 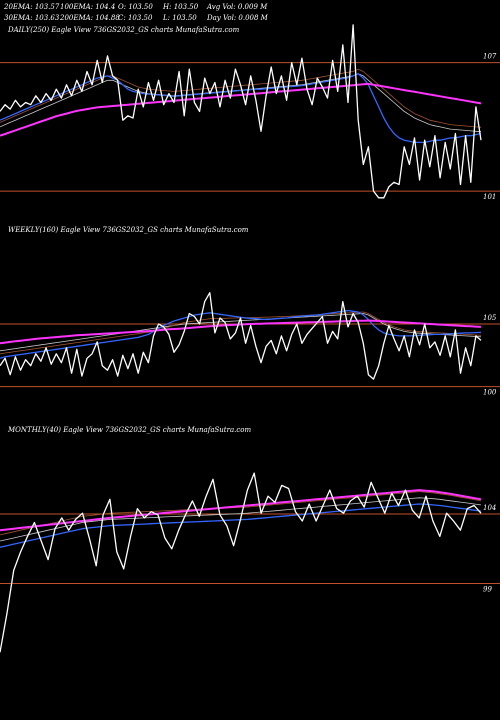 I want to click on header-high: H: 103.50, so click(x=181, y=7).